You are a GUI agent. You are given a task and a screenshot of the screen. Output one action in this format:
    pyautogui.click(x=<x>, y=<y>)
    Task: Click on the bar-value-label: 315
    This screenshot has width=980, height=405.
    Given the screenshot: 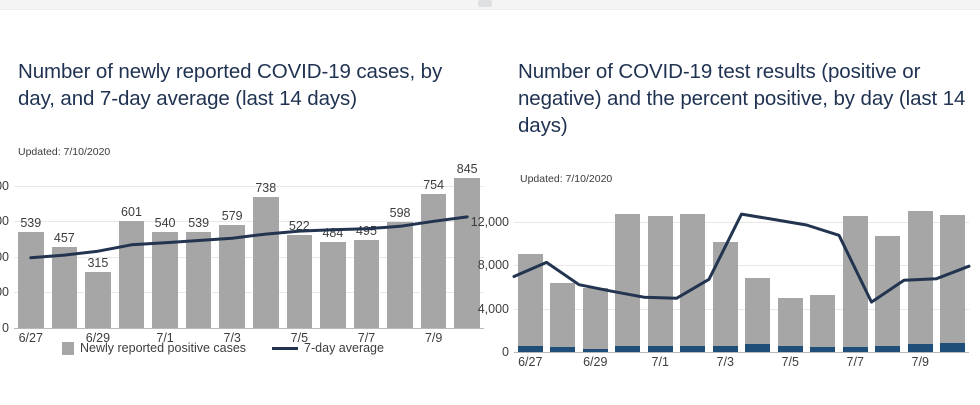 What is the action you would take?
    pyautogui.click(x=98, y=263)
    